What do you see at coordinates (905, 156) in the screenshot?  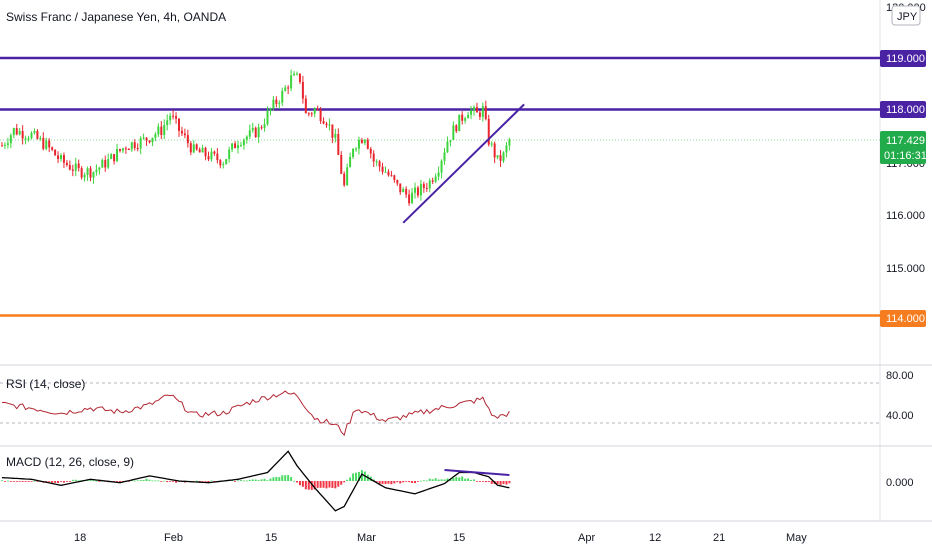 I see `countdown-label: 01:16:31` at bounding box center [905, 156].